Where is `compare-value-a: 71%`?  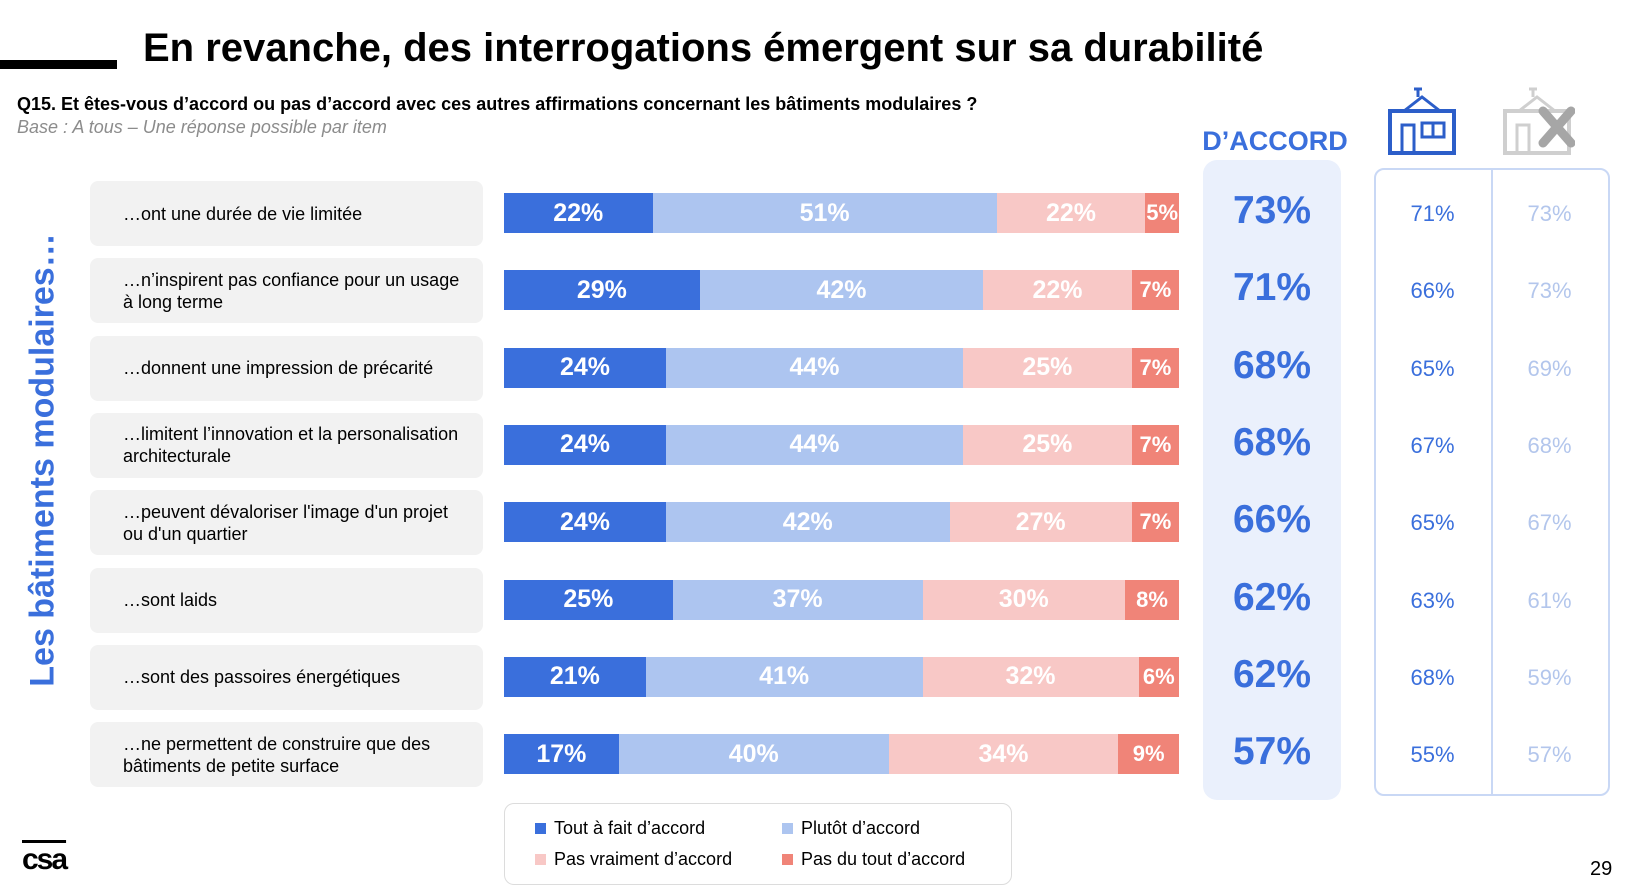 compare-value-a: 71% is located at coordinates (1432, 213).